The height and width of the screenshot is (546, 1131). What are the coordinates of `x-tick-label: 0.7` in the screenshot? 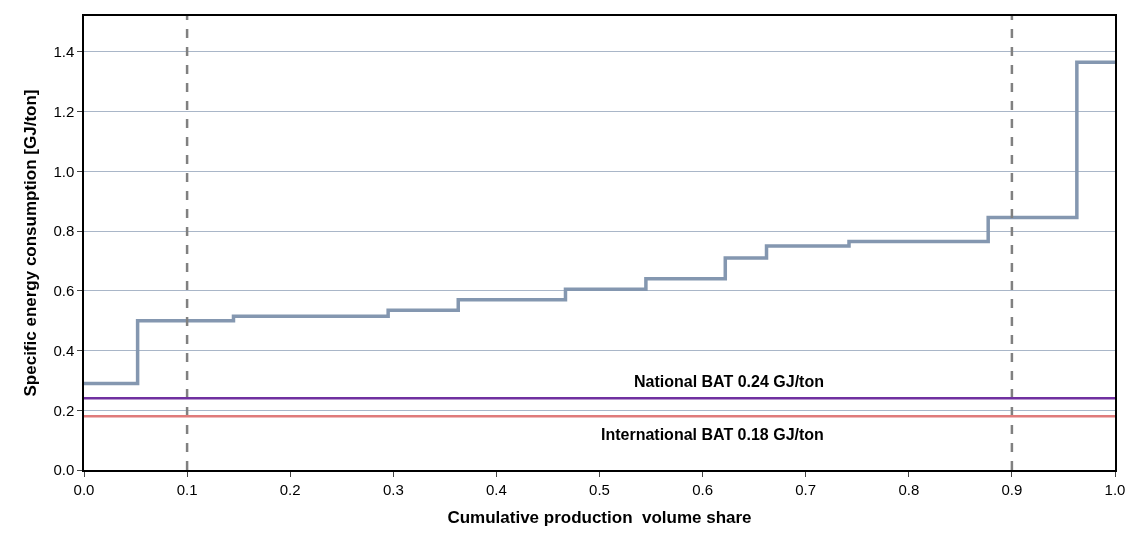 It's located at (806, 489).